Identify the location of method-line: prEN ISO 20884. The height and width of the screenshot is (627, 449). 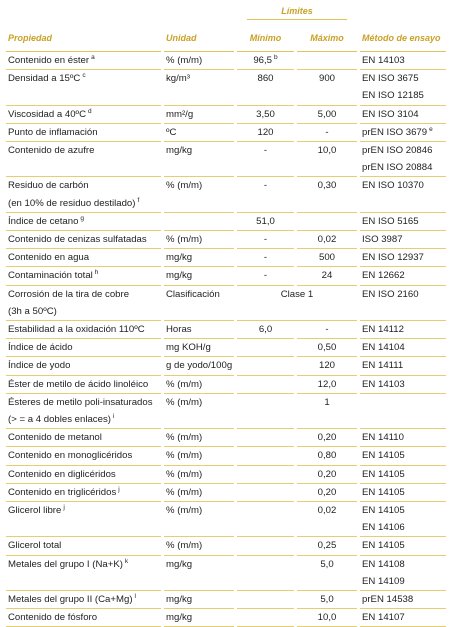
(403, 167).